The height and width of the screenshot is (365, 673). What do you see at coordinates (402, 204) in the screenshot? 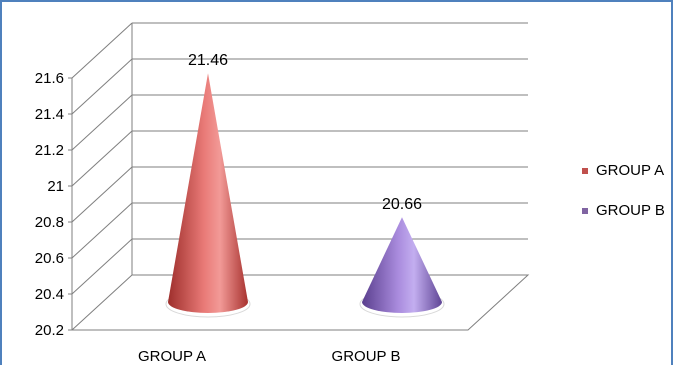
I see `data-label: 20.66` at bounding box center [402, 204].